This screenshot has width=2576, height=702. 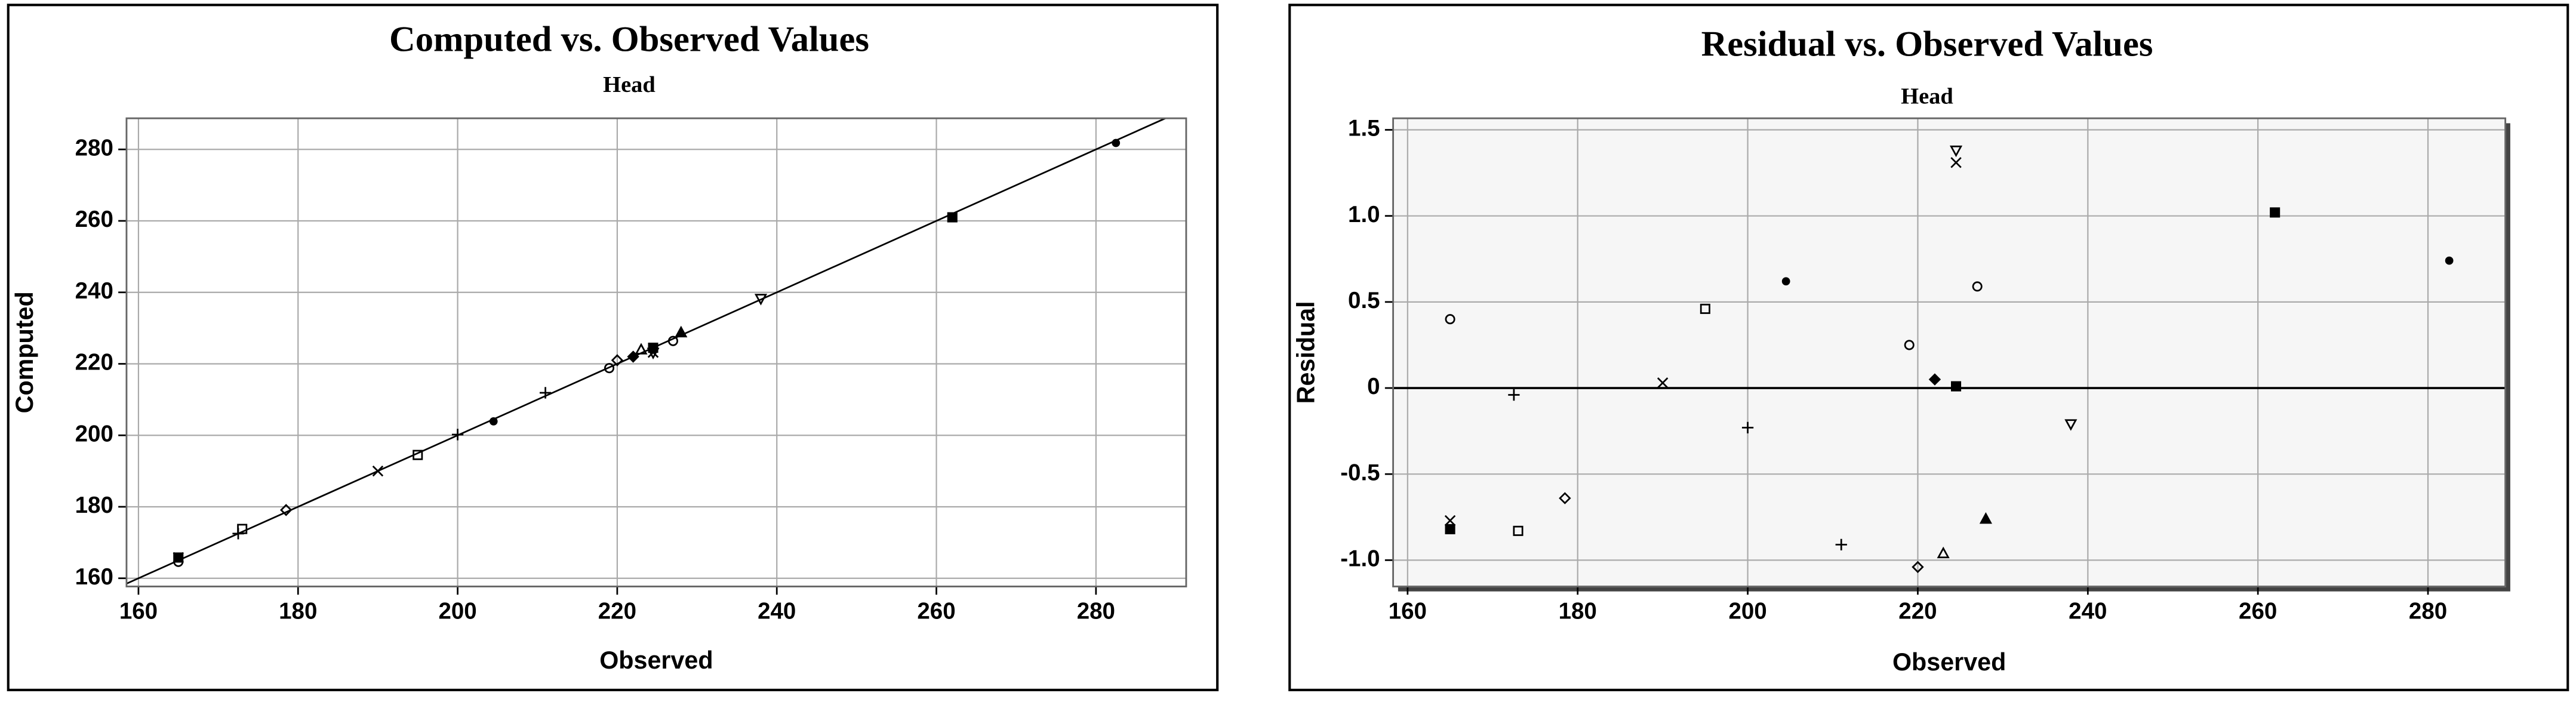 What do you see at coordinates (629, 39) in the screenshot?
I see `chart-title: Computed vs. Observed Values` at bounding box center [629, 39].